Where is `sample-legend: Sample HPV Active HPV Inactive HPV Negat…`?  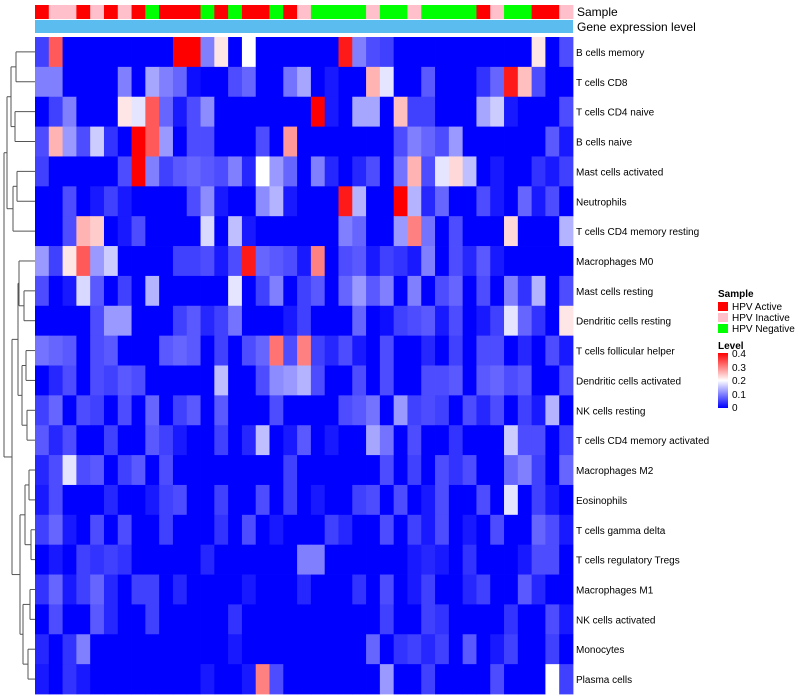 sample-legend: Sample HPV Active HPV Inactive HPV Negat… is located at coordinates (756, 312).